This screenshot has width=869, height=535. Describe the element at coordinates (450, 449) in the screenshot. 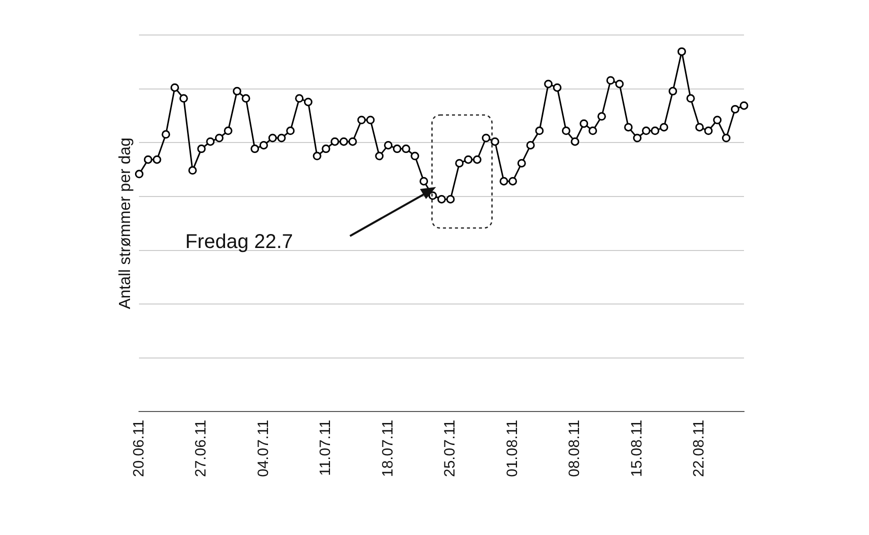

I see `x-tick-label: 25.07.11` at that location.